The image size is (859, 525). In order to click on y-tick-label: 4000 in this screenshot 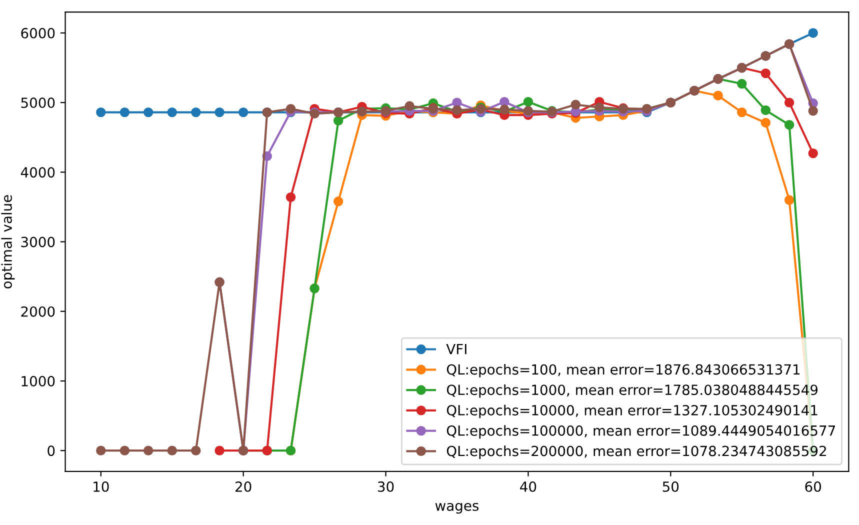, I will do `click(37, 172)`.